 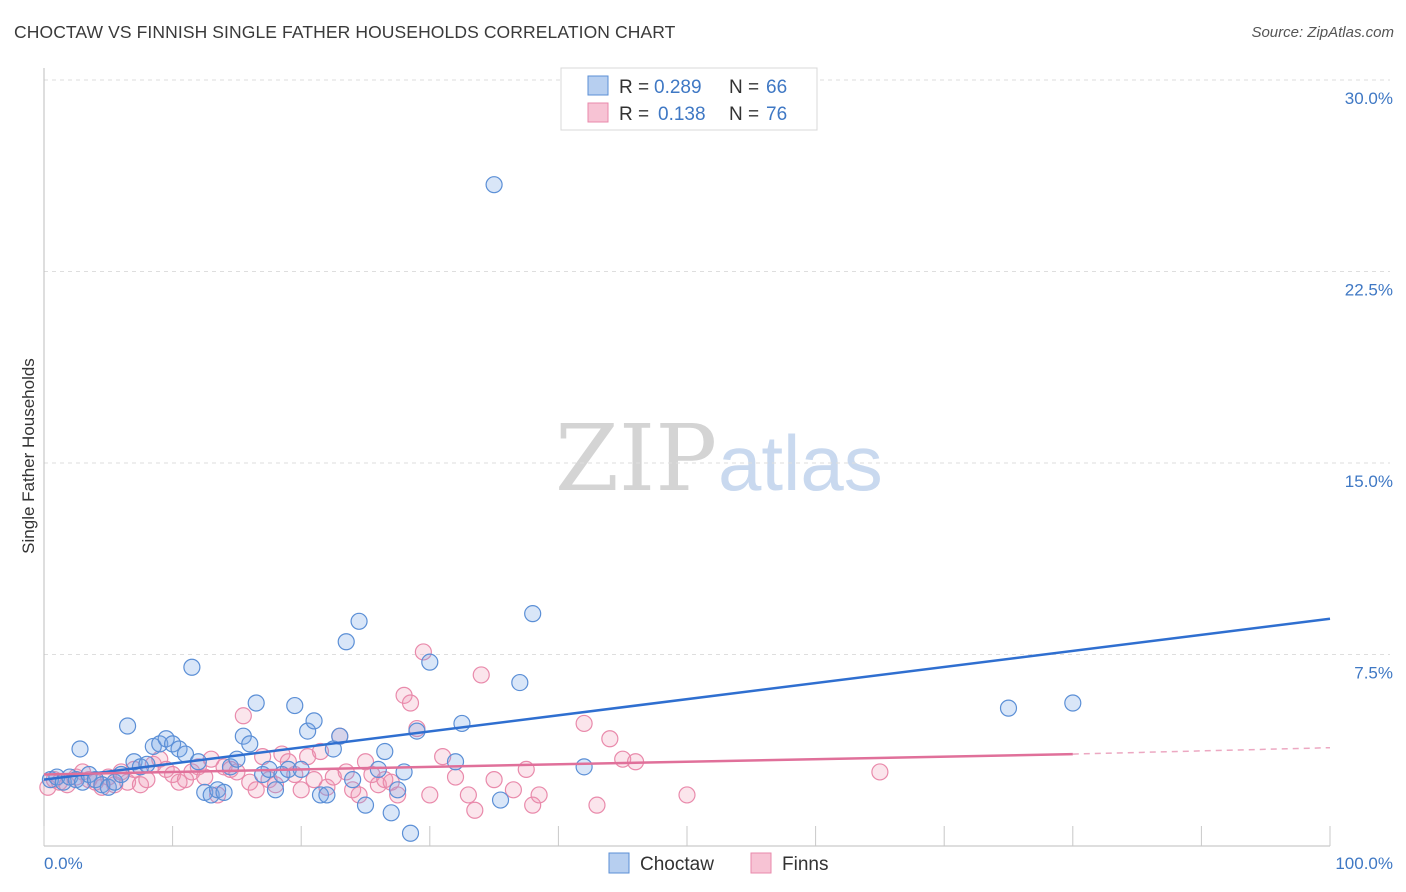 I want to click on finns-trend-line, so click(x=558, y=764).